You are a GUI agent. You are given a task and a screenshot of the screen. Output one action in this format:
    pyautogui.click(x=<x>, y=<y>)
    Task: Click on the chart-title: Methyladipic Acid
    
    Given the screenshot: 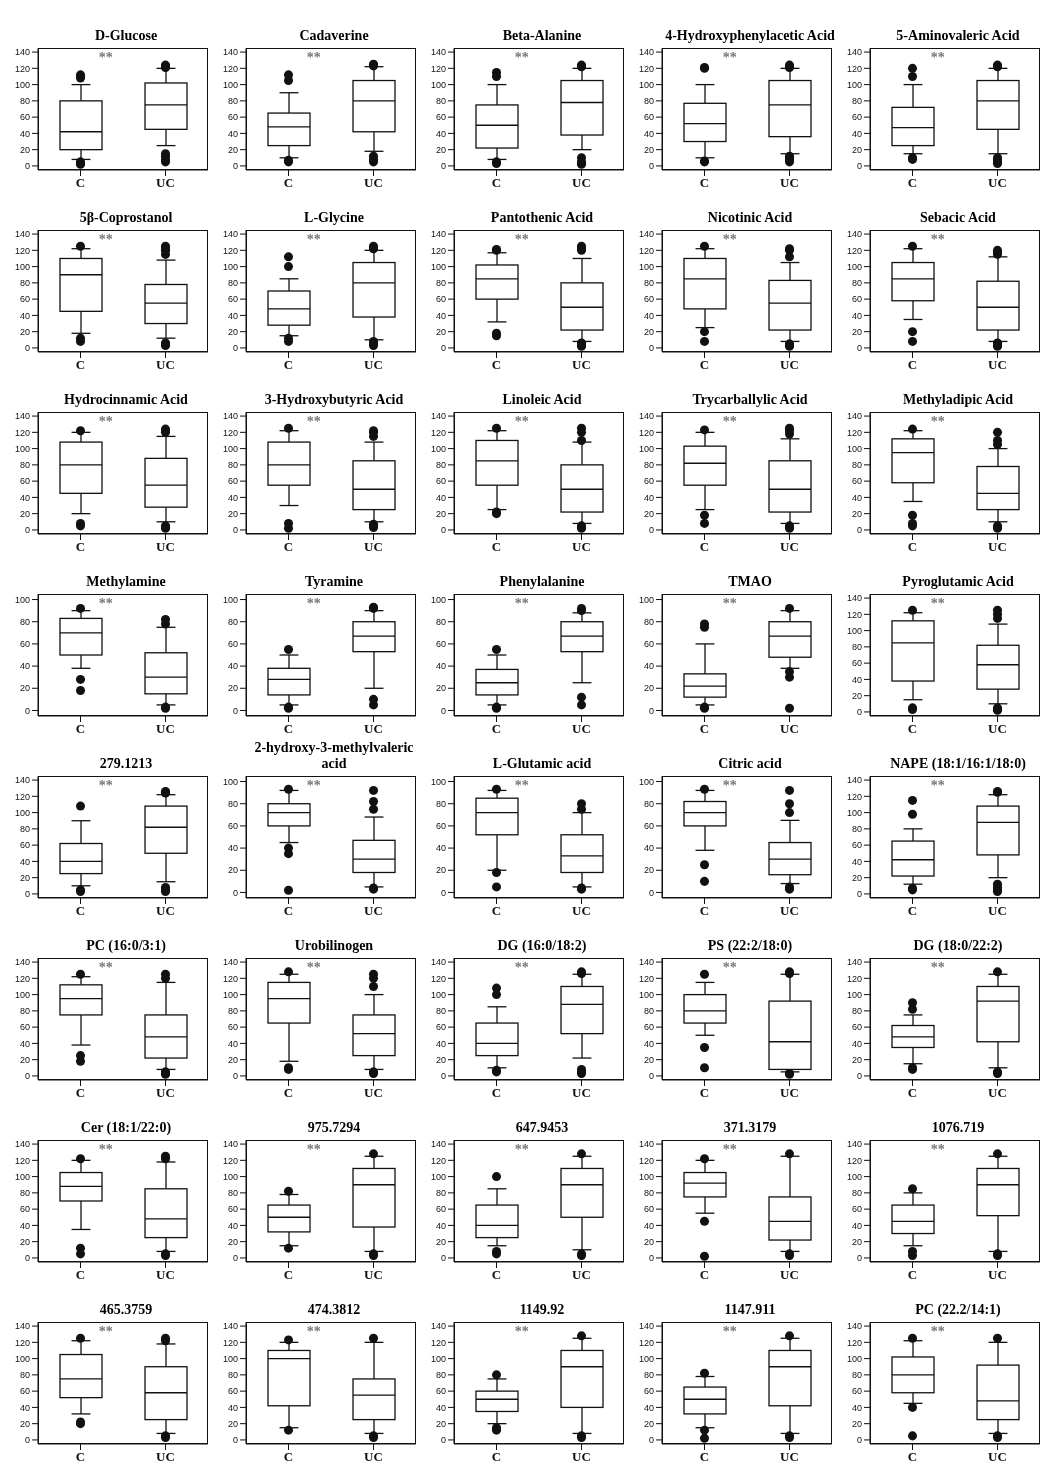 What is the action you would take?
    pyautogui.click(x=958, y=400)
    